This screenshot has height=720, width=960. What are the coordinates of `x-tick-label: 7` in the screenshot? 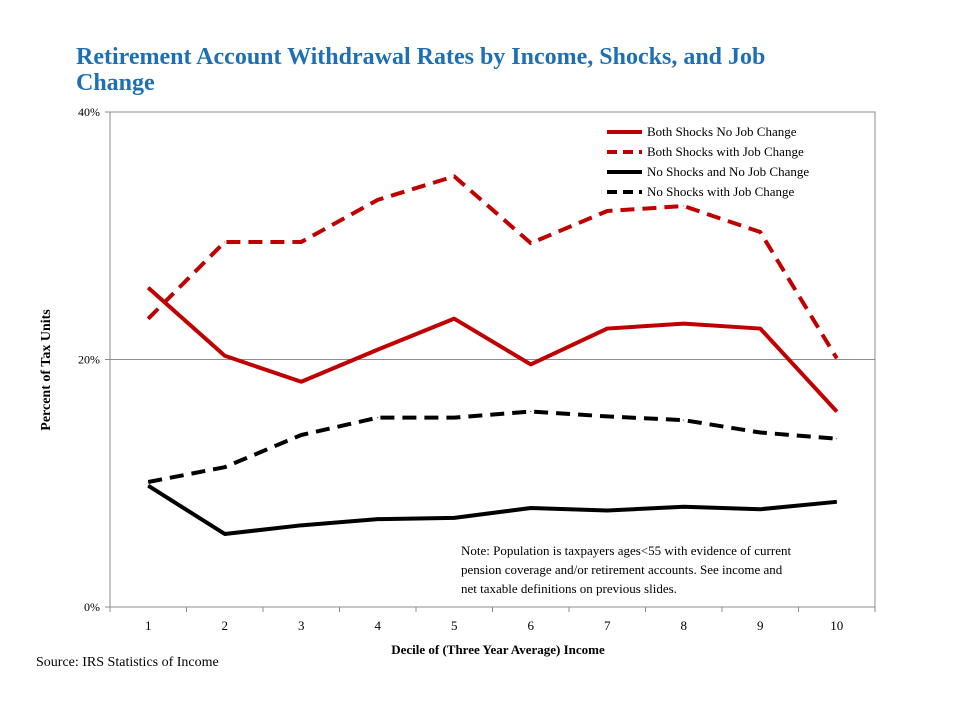 It's located at (607, 625).